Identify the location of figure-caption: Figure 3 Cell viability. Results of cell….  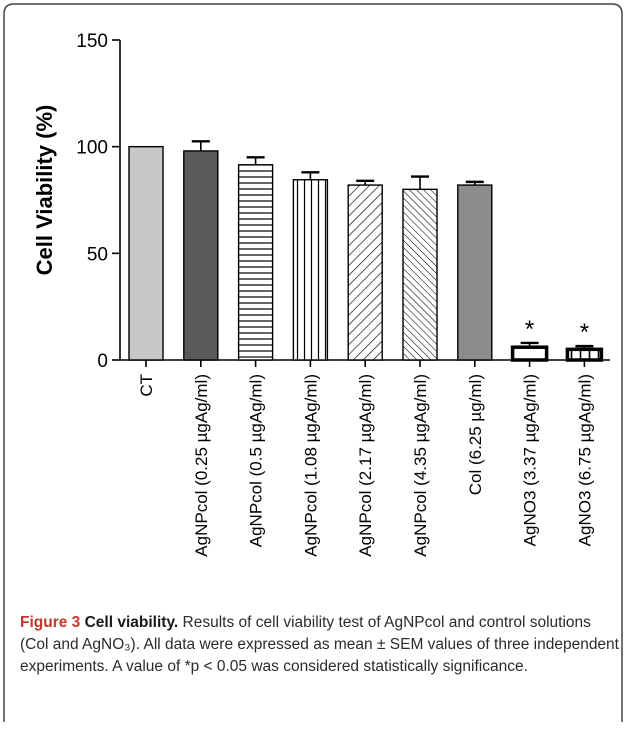
(320, 645).